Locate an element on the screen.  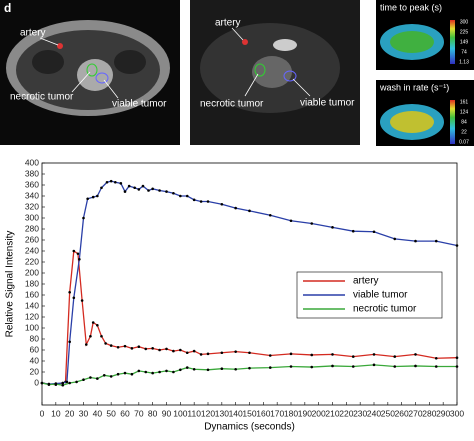
colorbar-label: 124 is located at coordinates (464, 112).